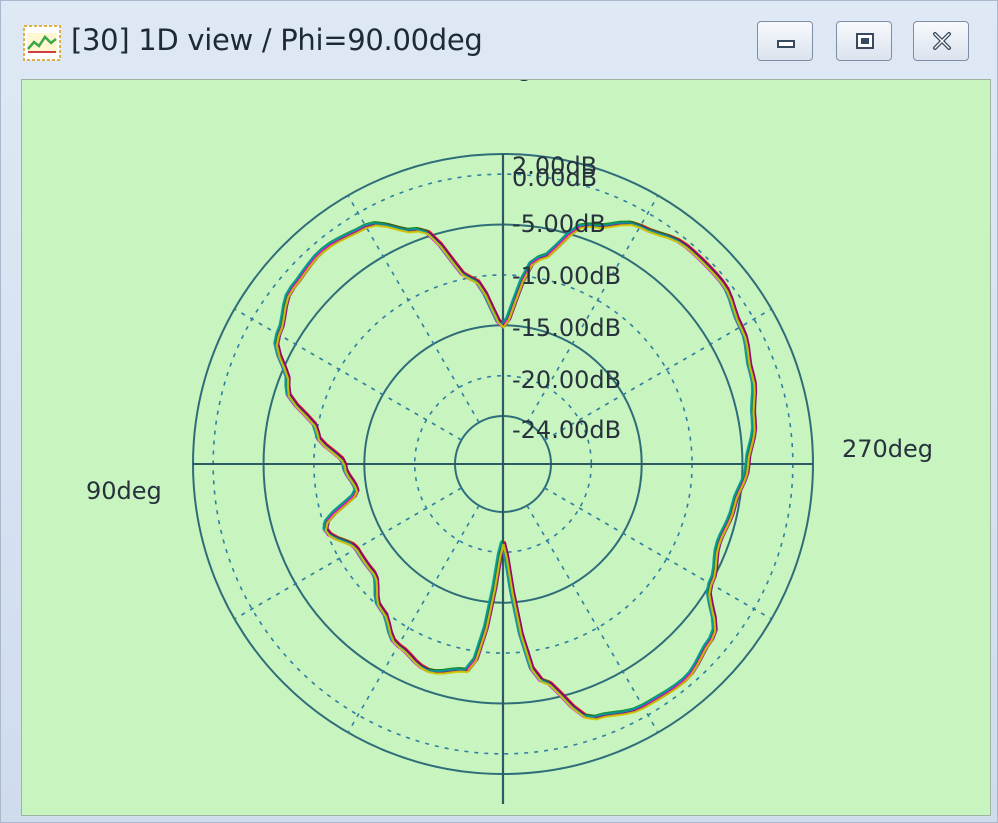 The width and height of the screenshot is (998, 823). I want to click on maximize-icon, so click(865, 41).